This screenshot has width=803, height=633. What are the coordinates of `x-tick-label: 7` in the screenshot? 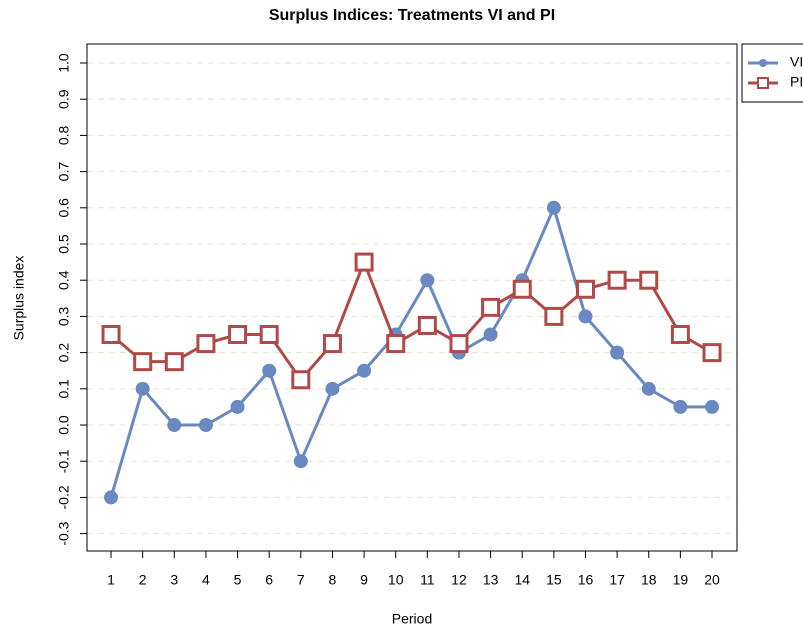 It's located at (301, 580).